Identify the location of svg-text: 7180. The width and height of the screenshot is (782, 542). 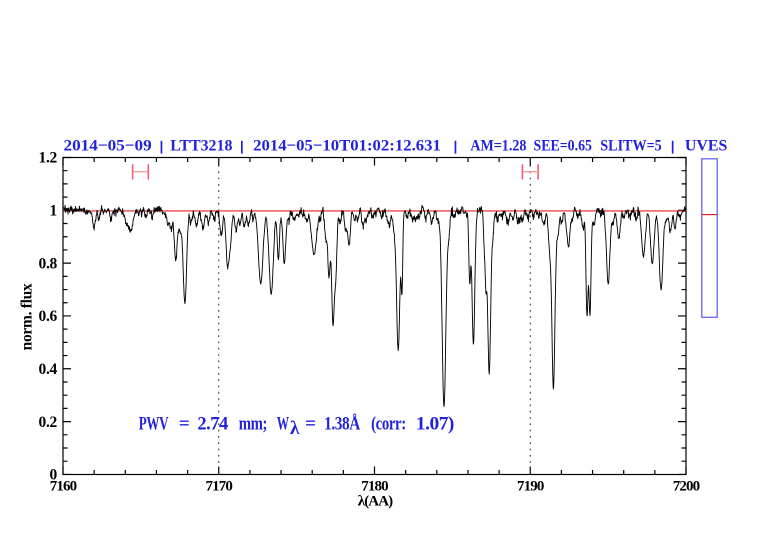
(374, 486).